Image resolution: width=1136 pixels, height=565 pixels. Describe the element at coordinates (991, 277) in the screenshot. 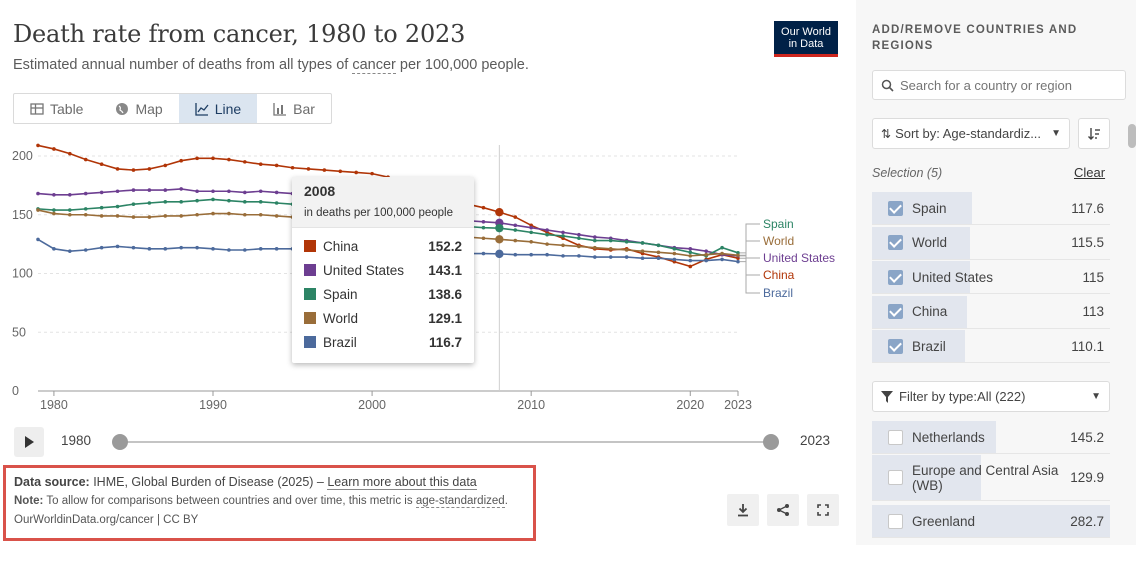

I see `entity-row: United States 115` at that location.